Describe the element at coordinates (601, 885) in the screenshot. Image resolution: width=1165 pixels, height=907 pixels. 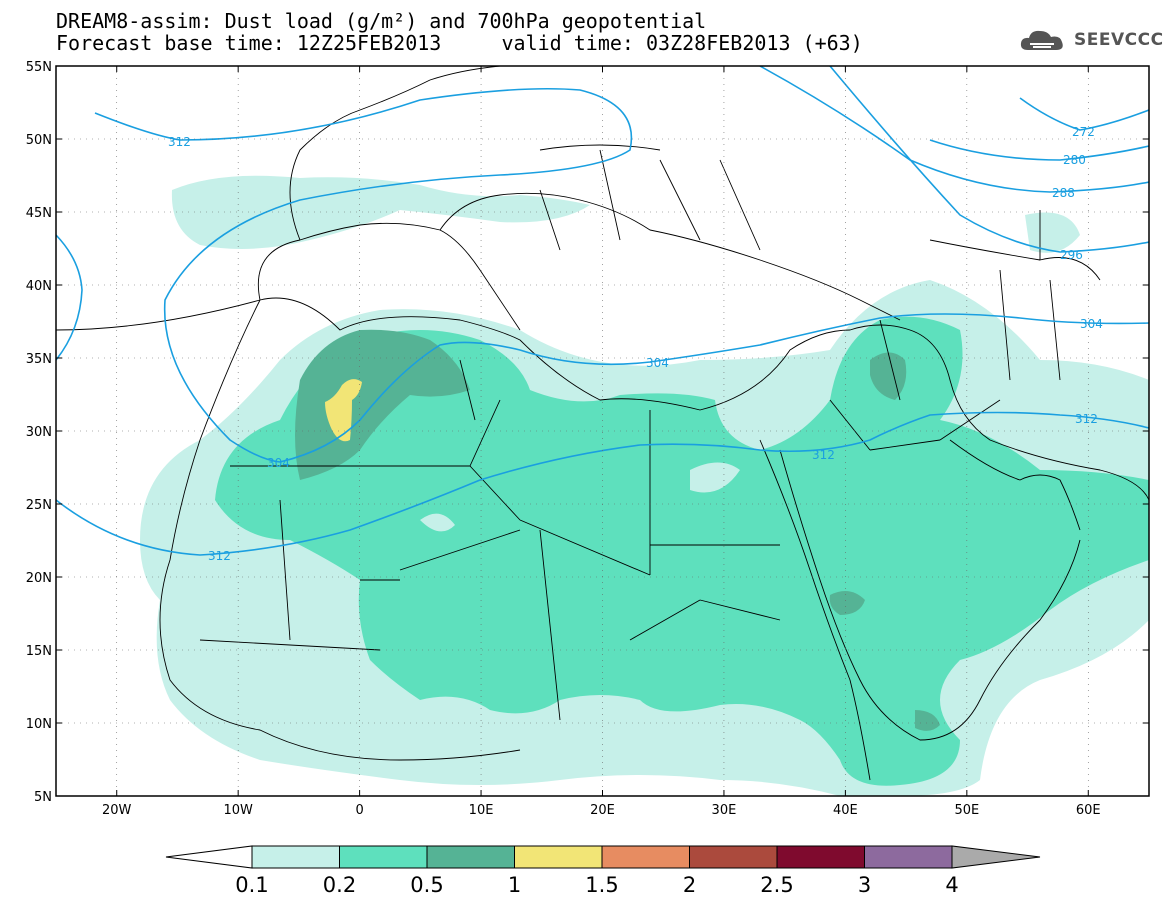
I see `colorbar-label: 1.5` at that location.